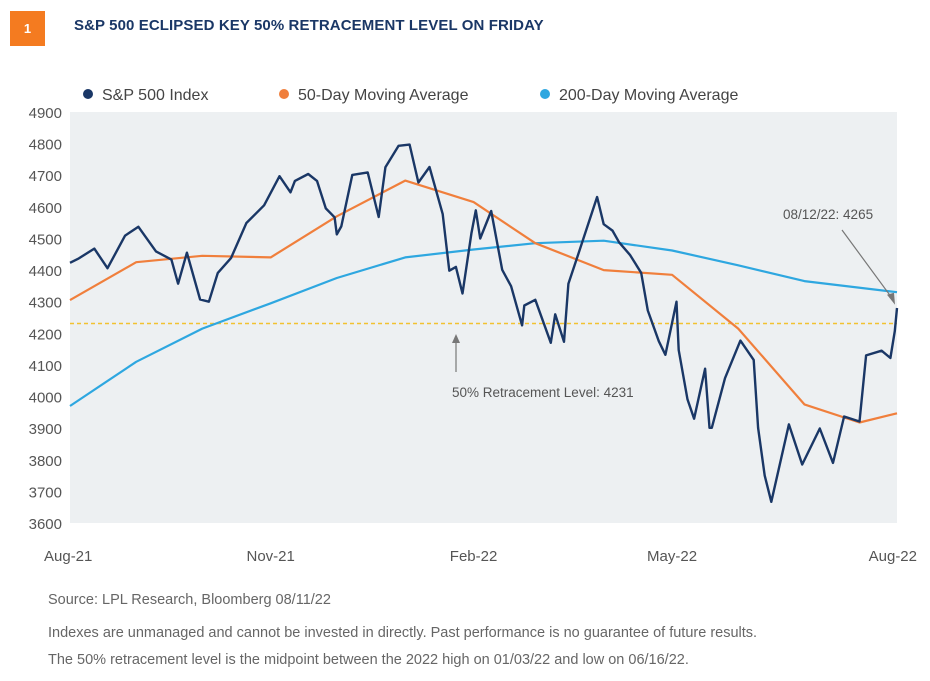 Image resolution: width=930 pixels, height=681 pixels. What do you see at coordinates (88, 94) in the screenshot?
I see `legend-marker-sp500` at bounding box center [88, 94].